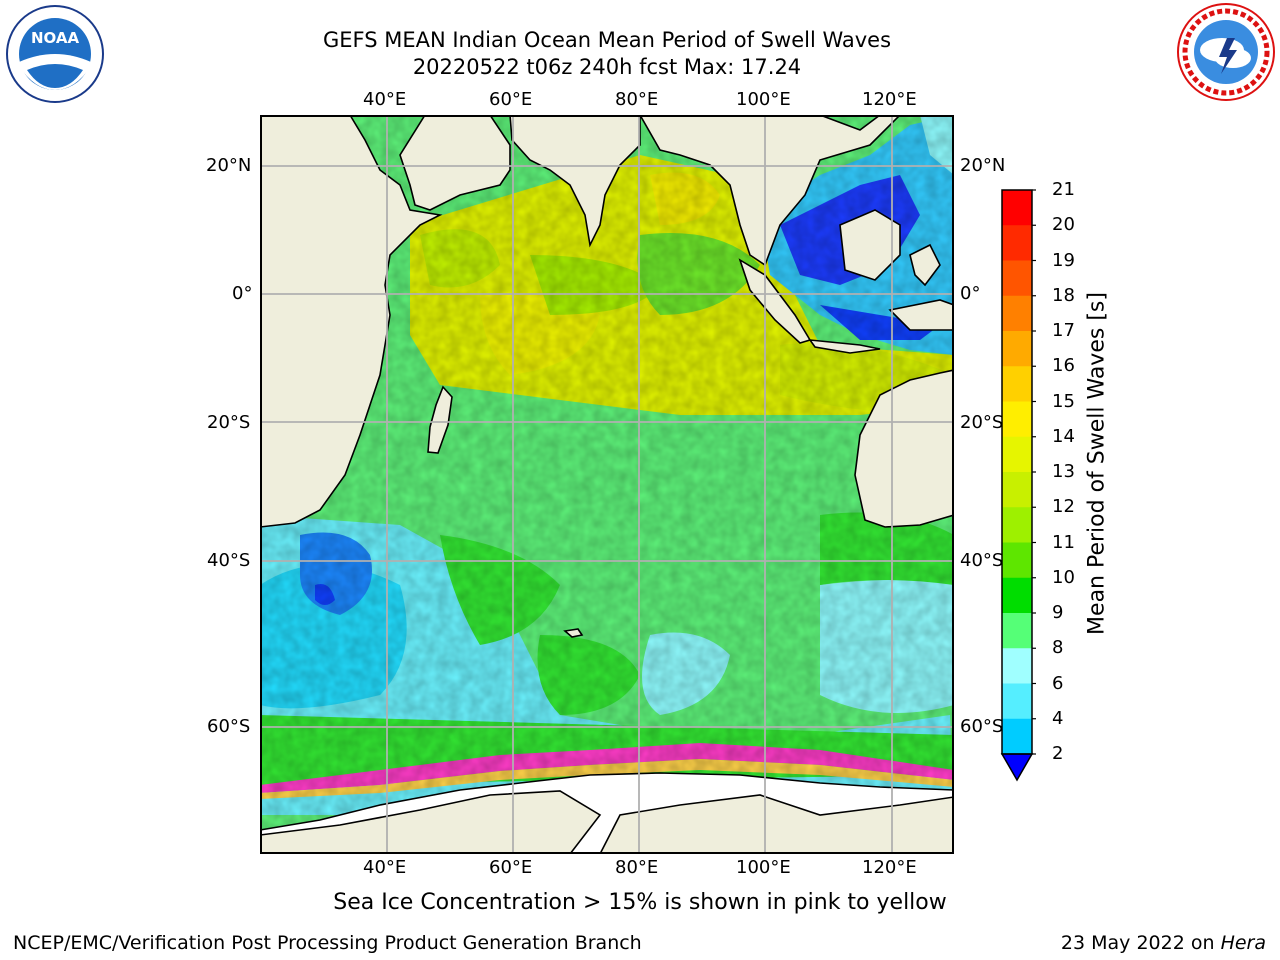 This screenshot has height=960, width=1280. Describe the element at coordinates (607, 67) in the screenshot. I see `chart-subtitle: 20220522 t06z 240h fcst Max: 17.24` at that location.